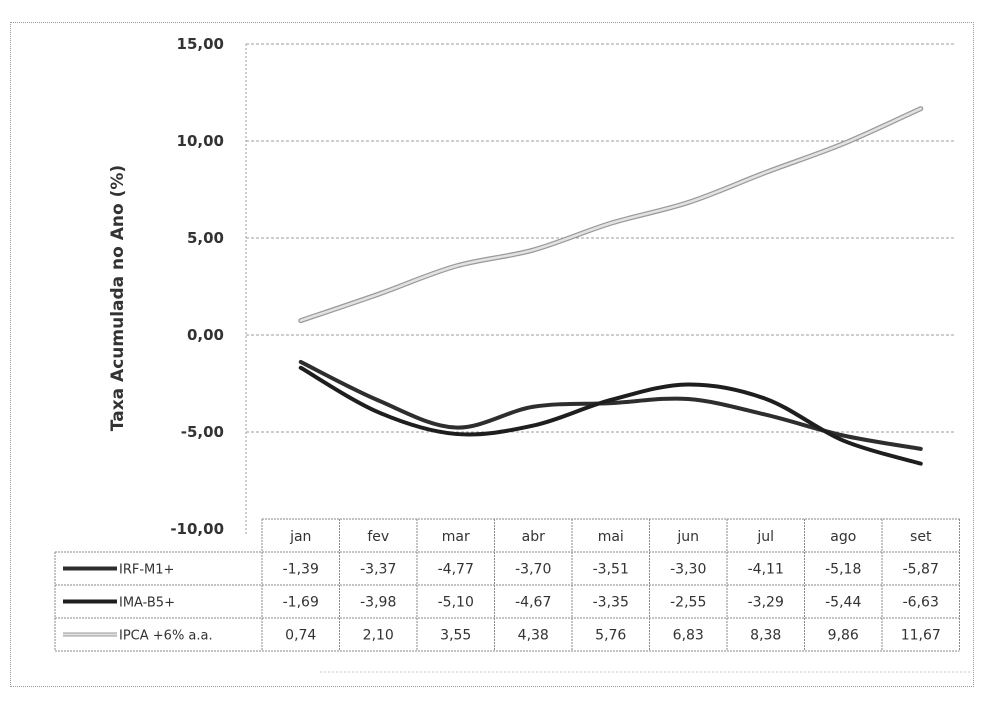 The image size is (984, 711). Describe the element at coordinates (843, 570) in the screenshot. I see `data-label: -5,18` at that location.